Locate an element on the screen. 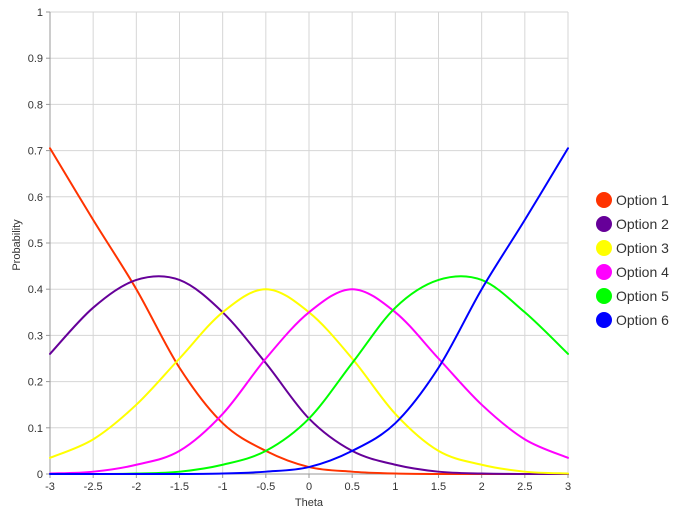 The height and width of the screenshot is (512, 683). legend-item-option-5: Option 5 is located at coordinates (632, 296).